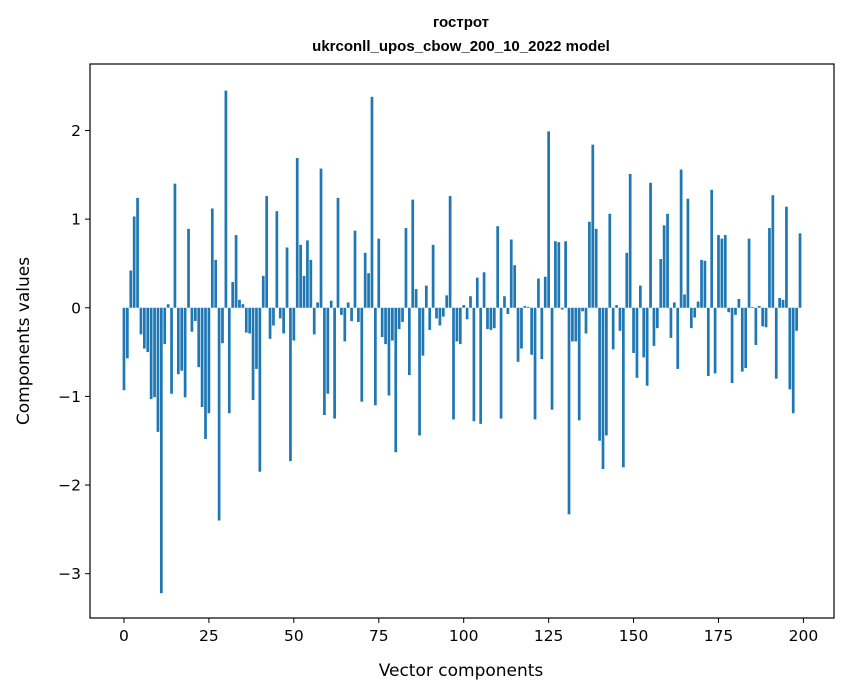 This screenshot has height=696, width=847. Describe the element at coordinates (69, 397) in the screenshot. I see `y-tick-label: −1` at that location.